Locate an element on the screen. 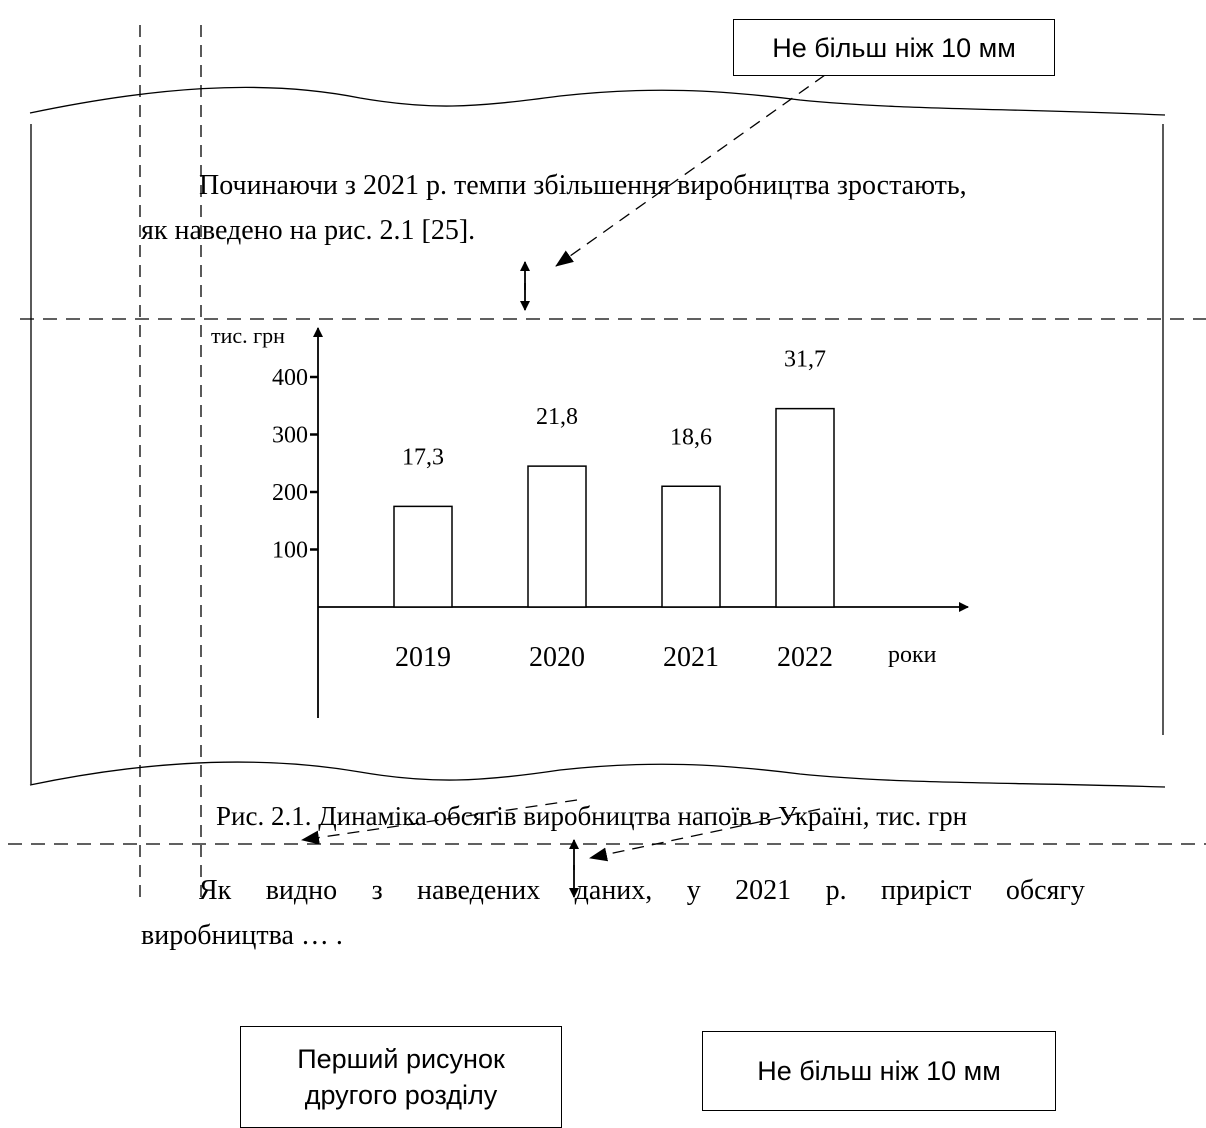 This screenshot has height=1128, width=1206. top-note-box: Не більш ніж 10 мм is located at coordinates (894, 47).